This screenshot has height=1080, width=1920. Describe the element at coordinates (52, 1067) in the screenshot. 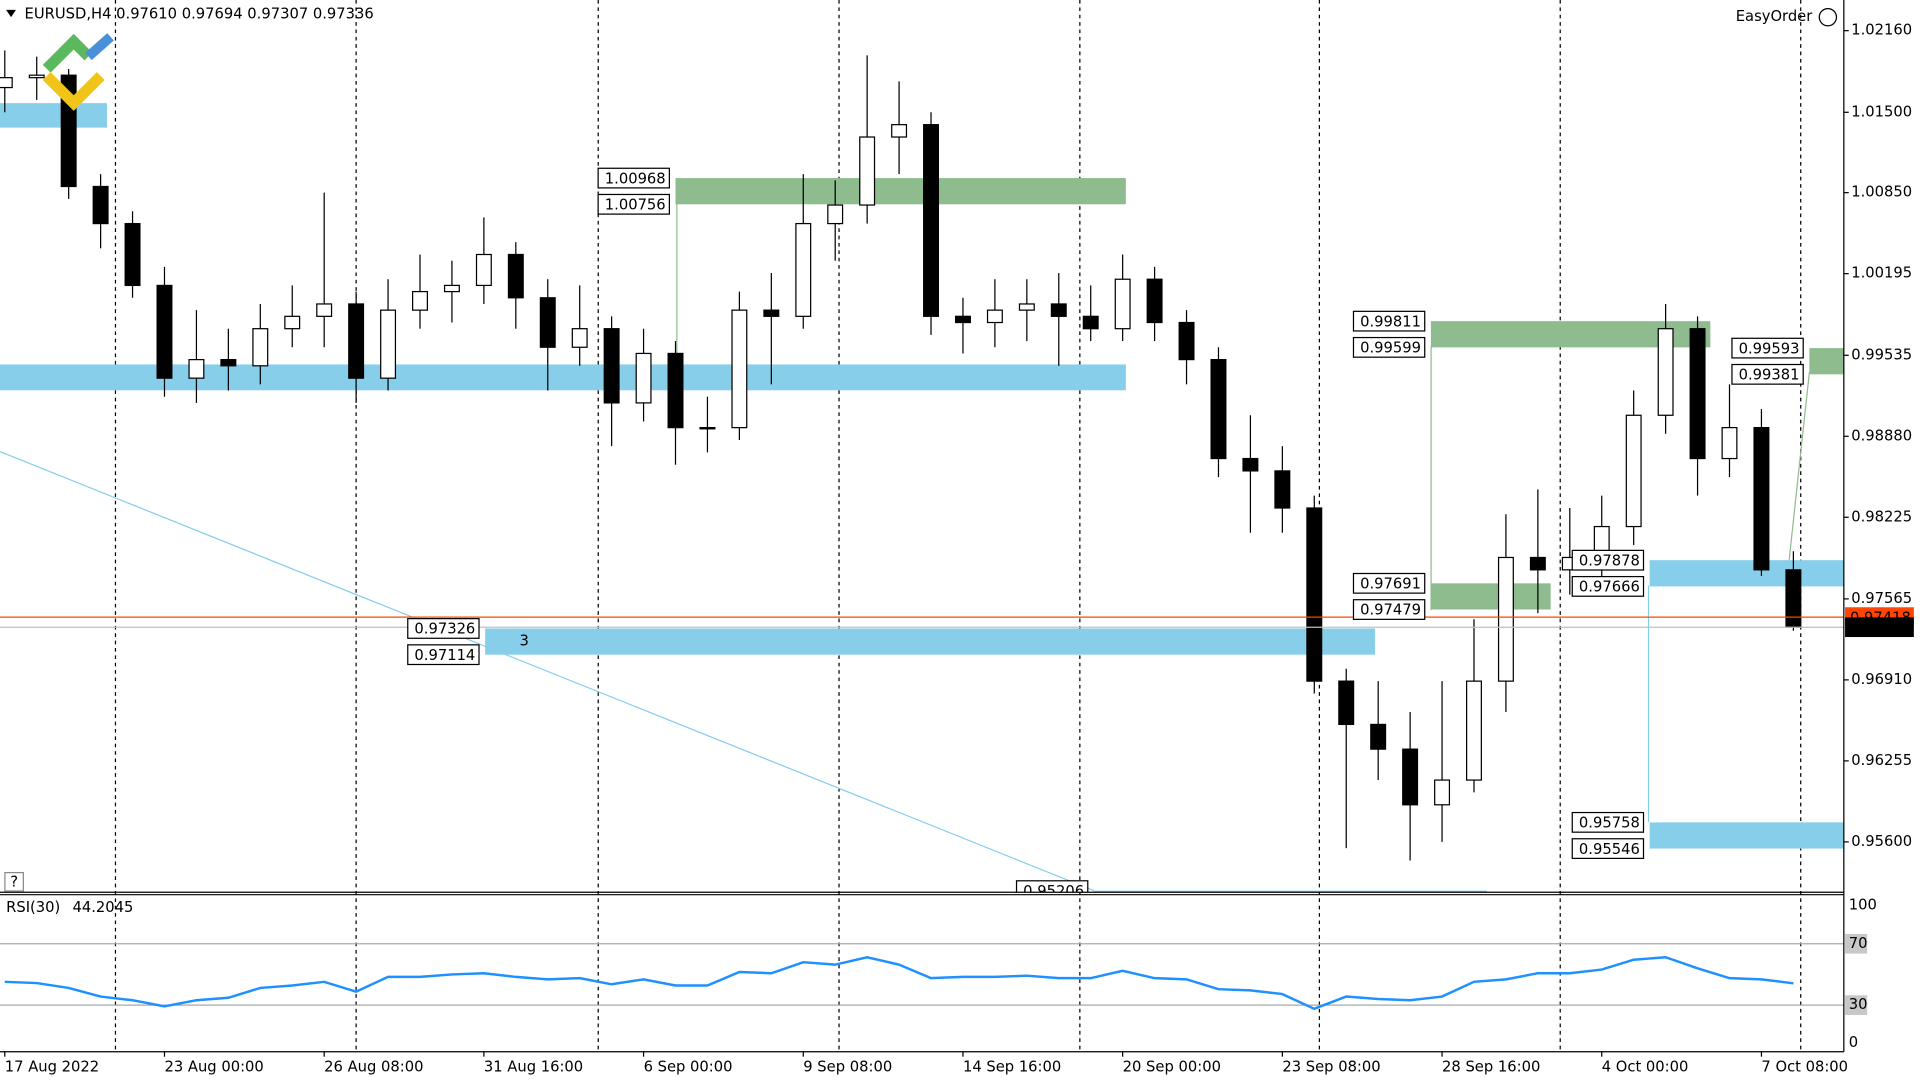

I see `x-tick-label: 17 Aug 2022` at that location.